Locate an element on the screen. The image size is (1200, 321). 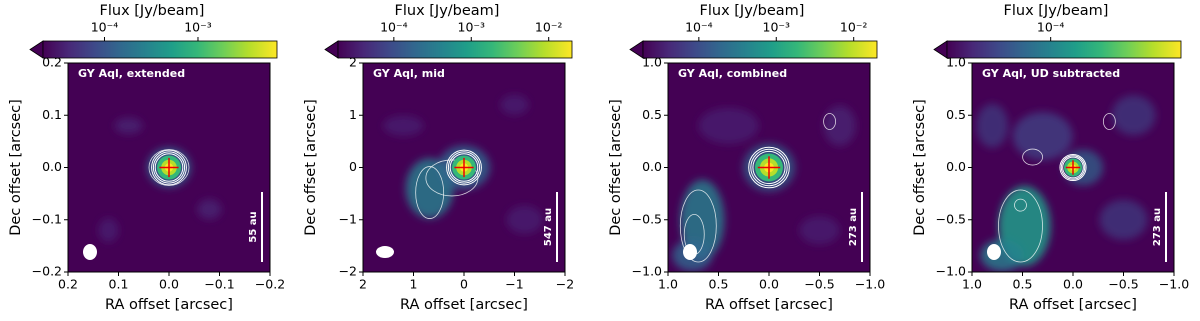
x-tick-label: 0.1 is located at coordinates (119, 284).